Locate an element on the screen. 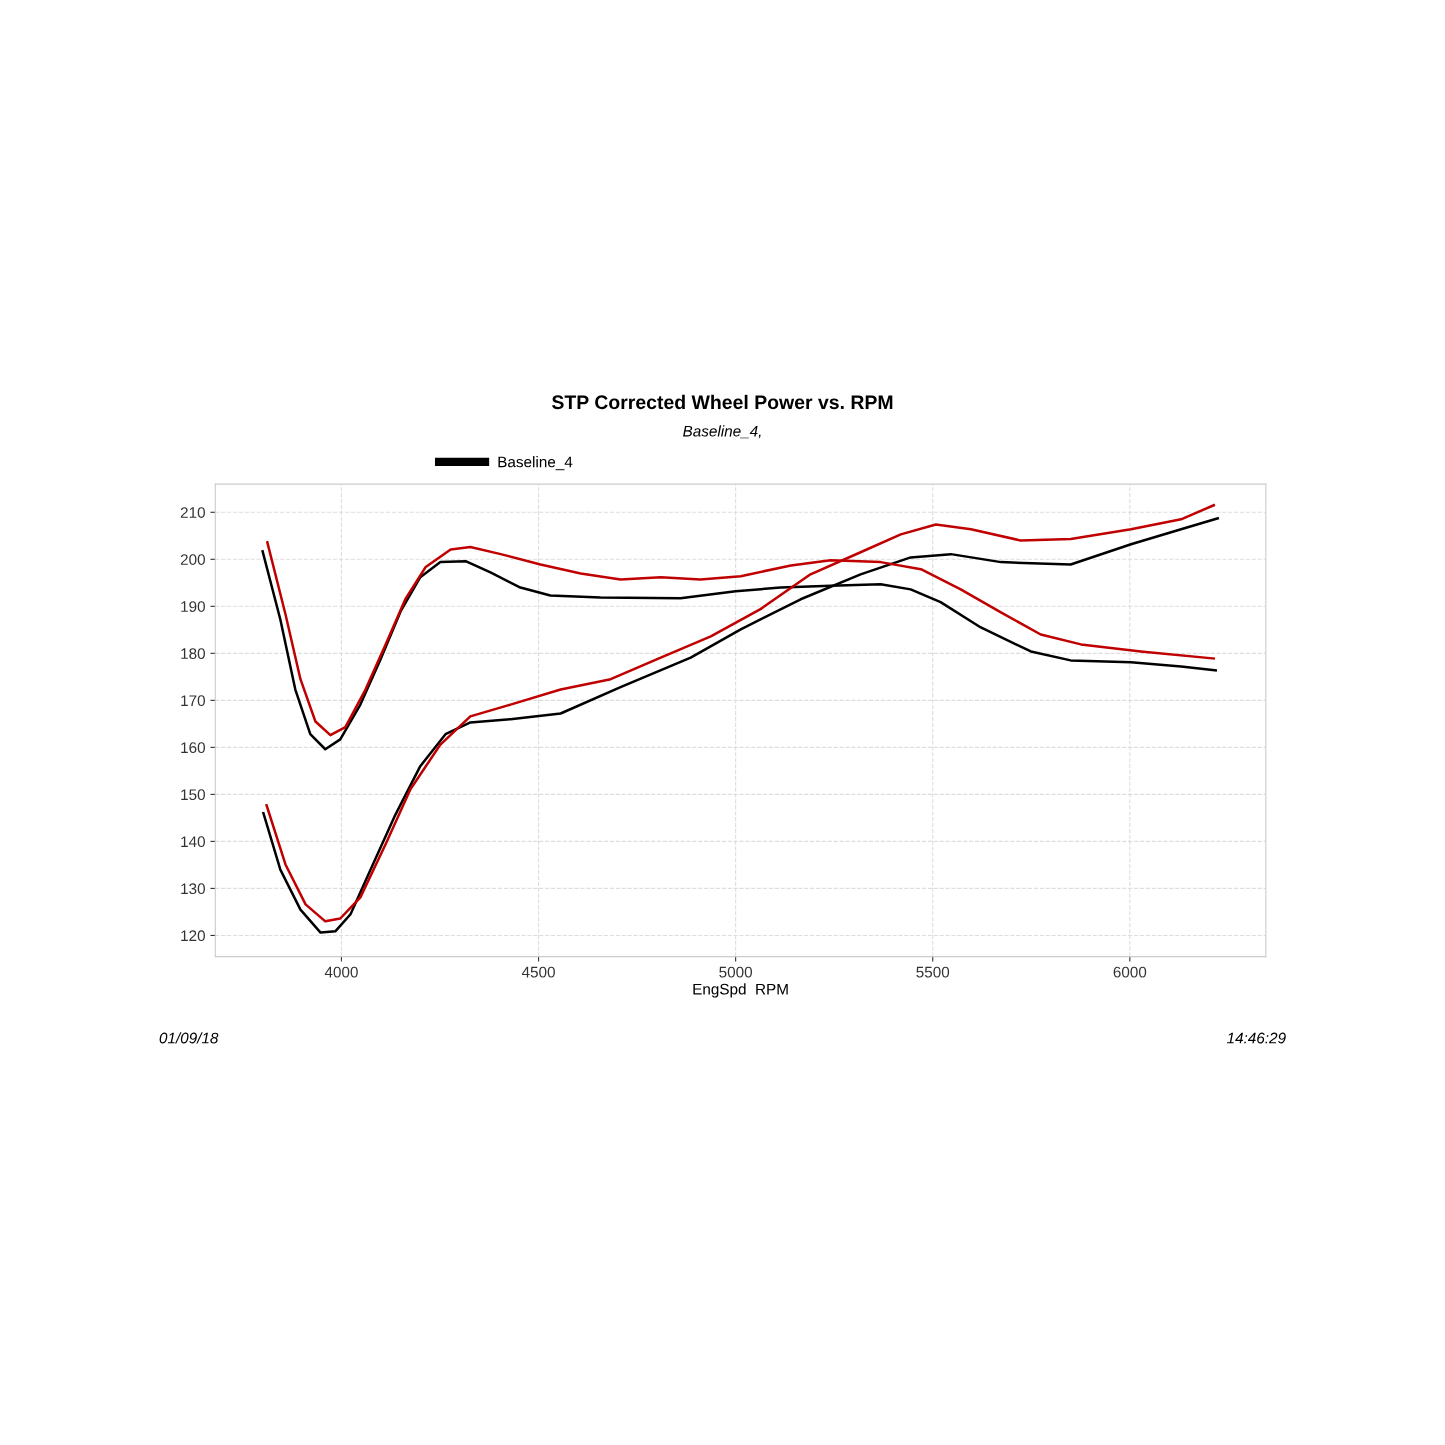 The height and width of the screenshot is (1445, 1445). y-tick-label: 210 is located at coordinates (192, 512).